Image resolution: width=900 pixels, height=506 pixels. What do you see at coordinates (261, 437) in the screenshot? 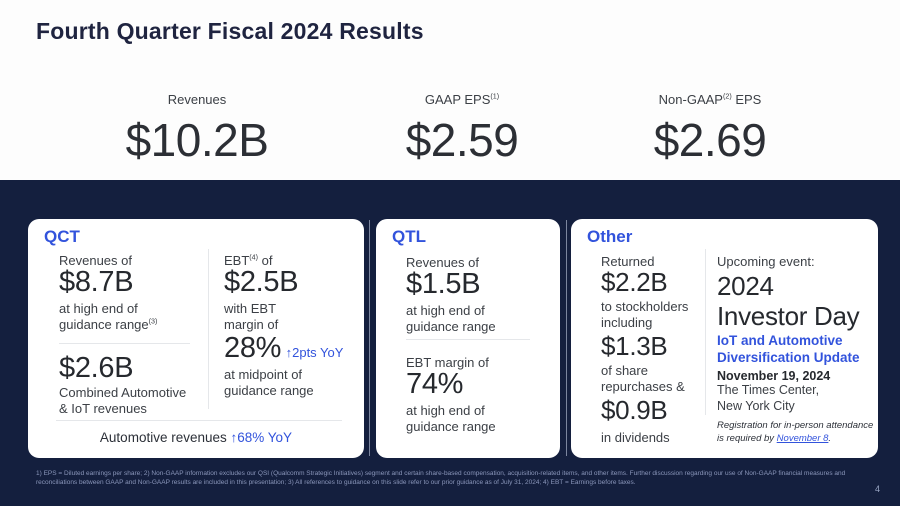
I see `qct-footer-yoy-note: ↑68% YoY` at bounding box center [261, 437].